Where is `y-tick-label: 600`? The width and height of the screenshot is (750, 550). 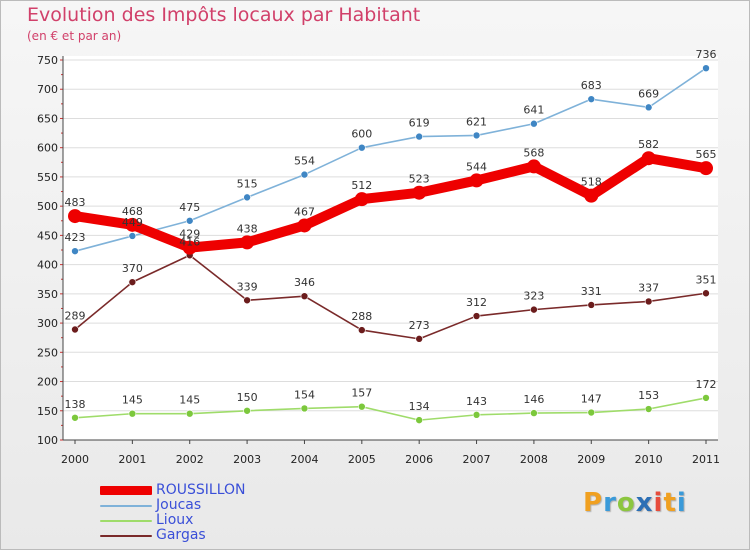 y-tick-label: 600 is located at coordinates (47, 148).